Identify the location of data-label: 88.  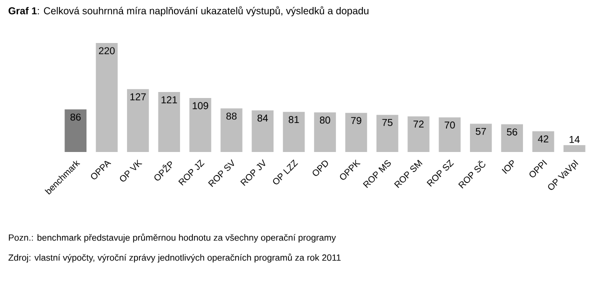
(231, 116).